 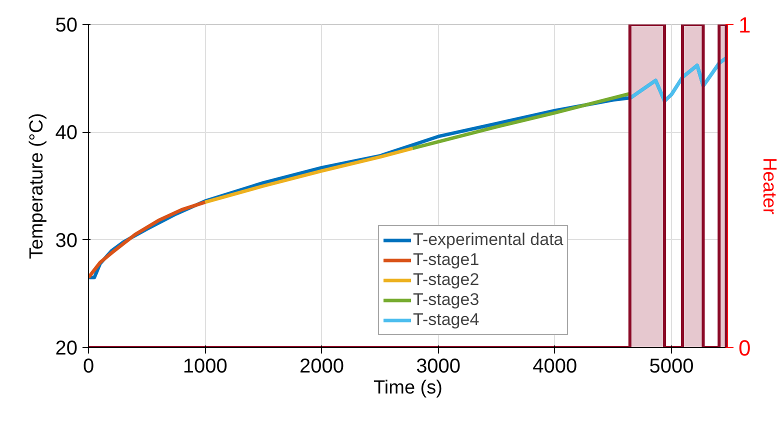 What do you see at coordinates (555, 367) in the screenshot?
I see `x-tick-label: 4000` at bounding box center [555, 367].